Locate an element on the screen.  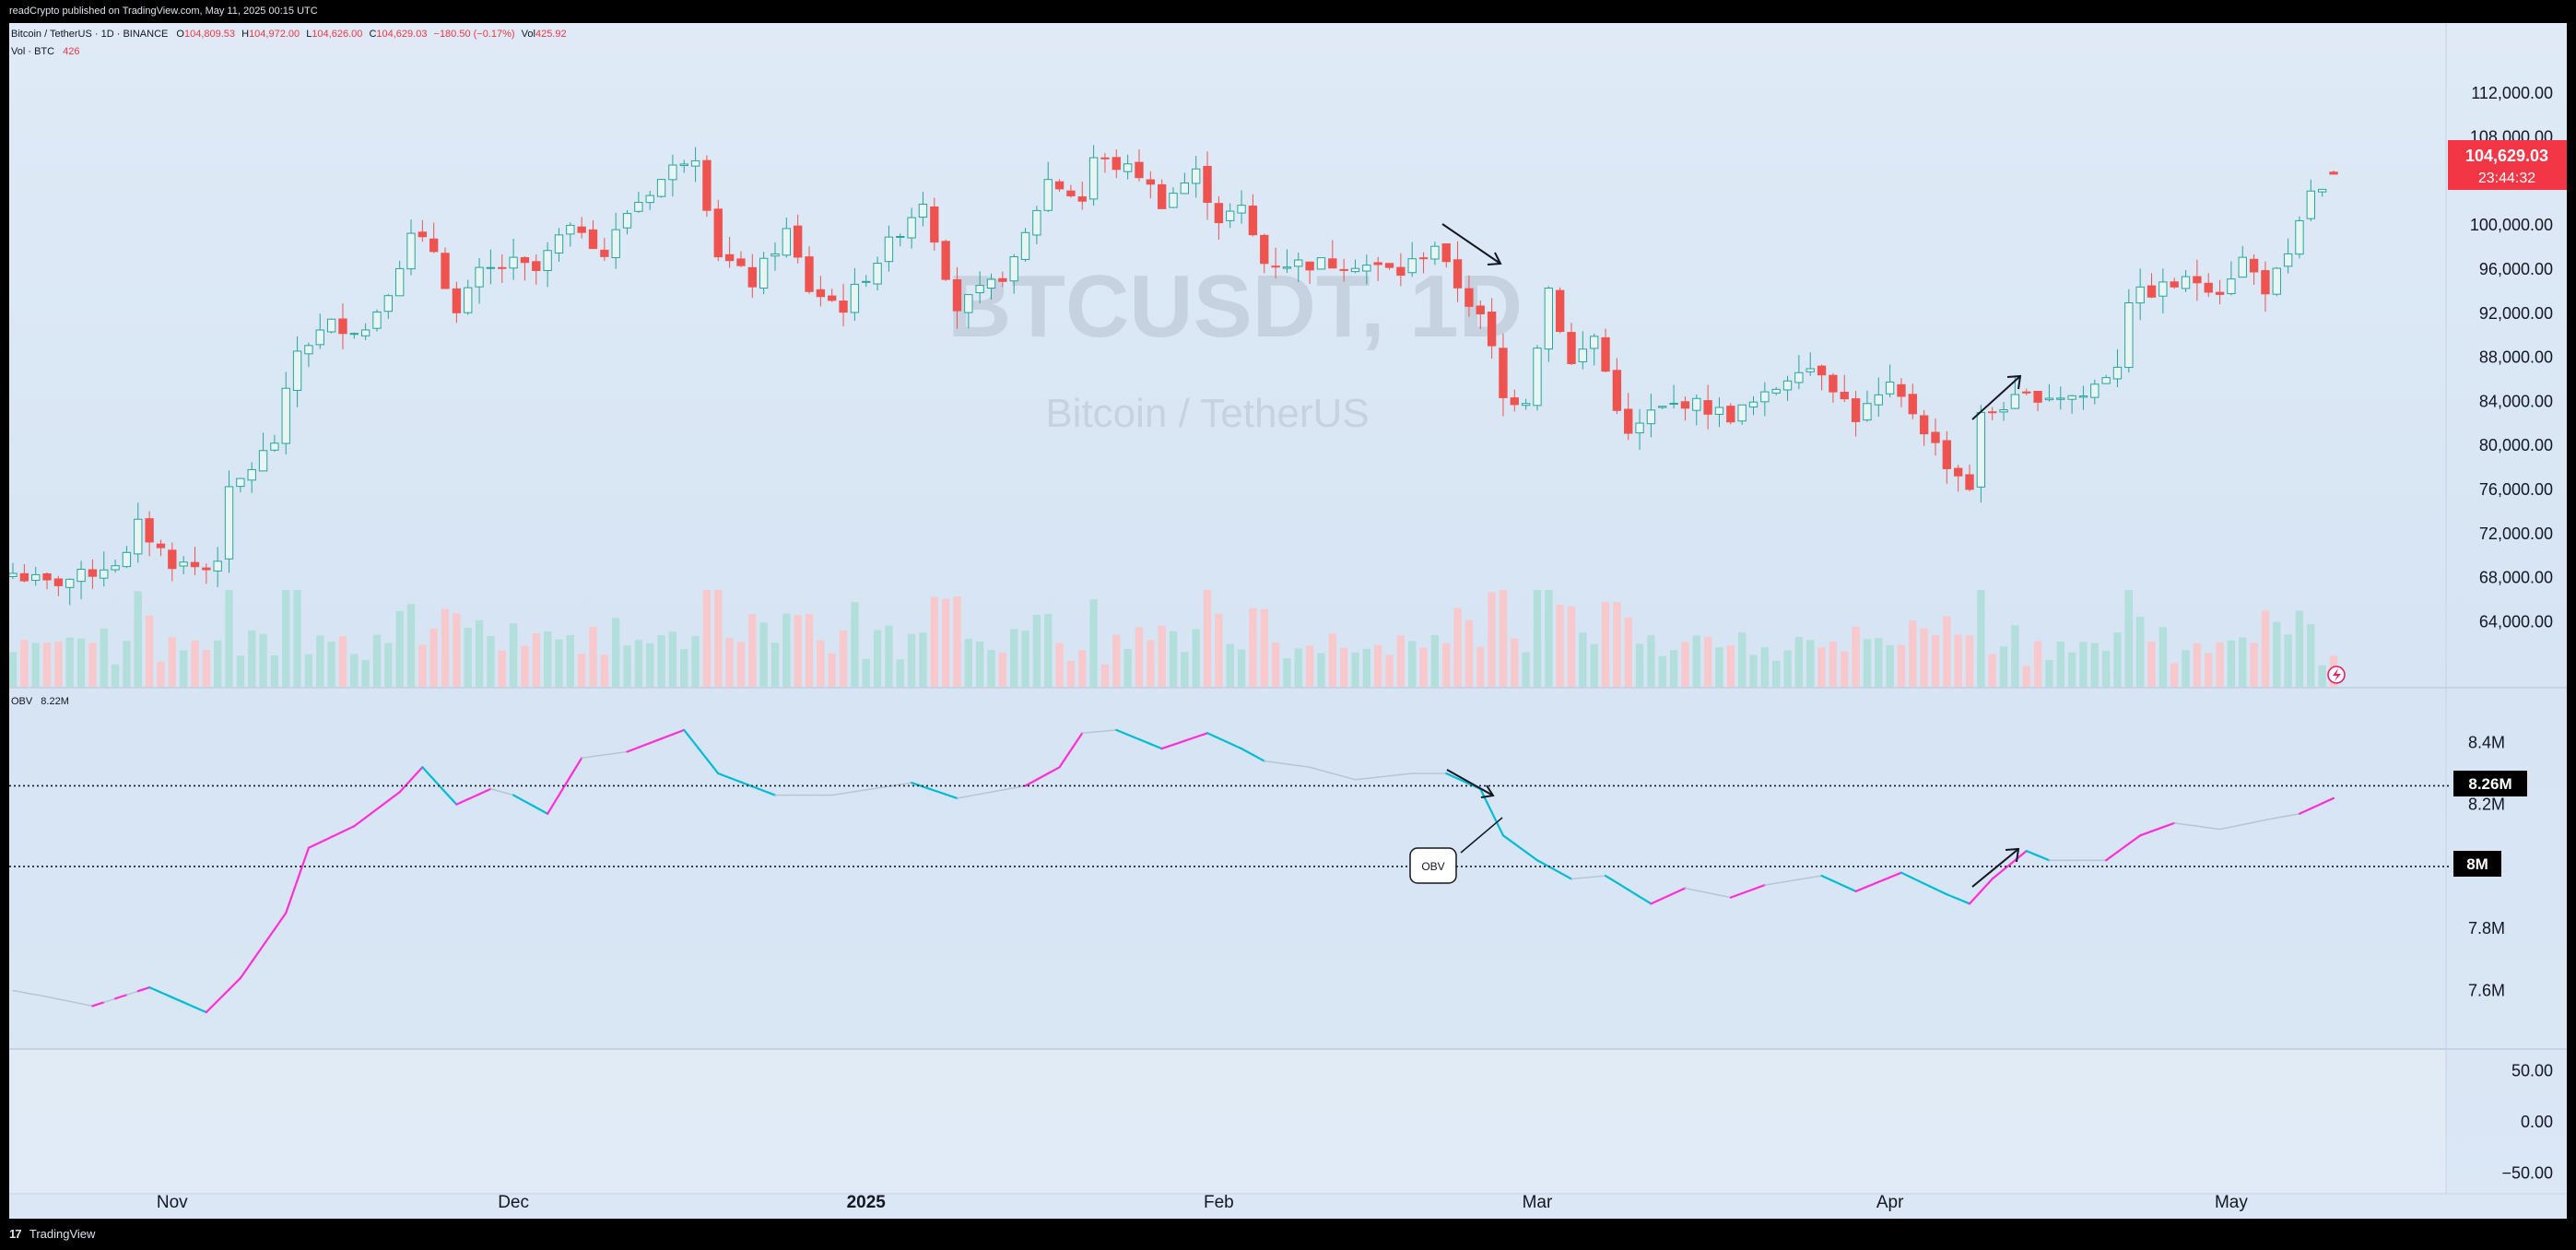
obv-marker-upper: 8.26M is located at coordinates (2490, 783).